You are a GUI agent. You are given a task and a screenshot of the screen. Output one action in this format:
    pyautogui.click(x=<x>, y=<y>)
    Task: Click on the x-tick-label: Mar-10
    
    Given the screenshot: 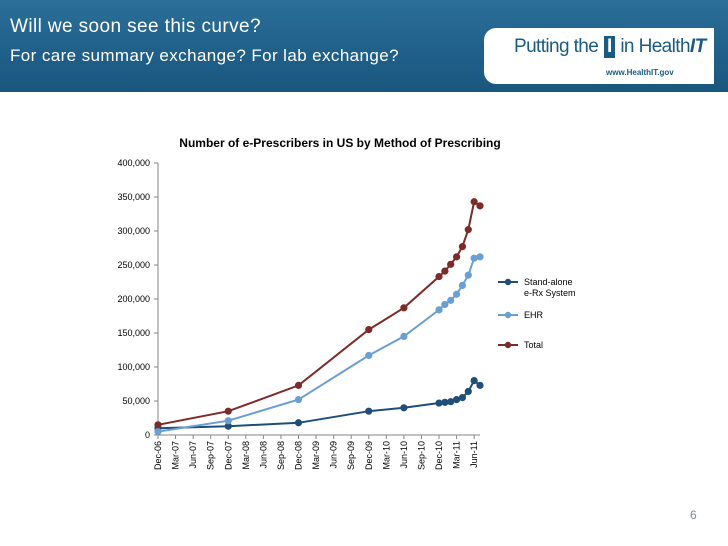 What is the action you would take?
    pyautogui.click(x=386, y=455)
    